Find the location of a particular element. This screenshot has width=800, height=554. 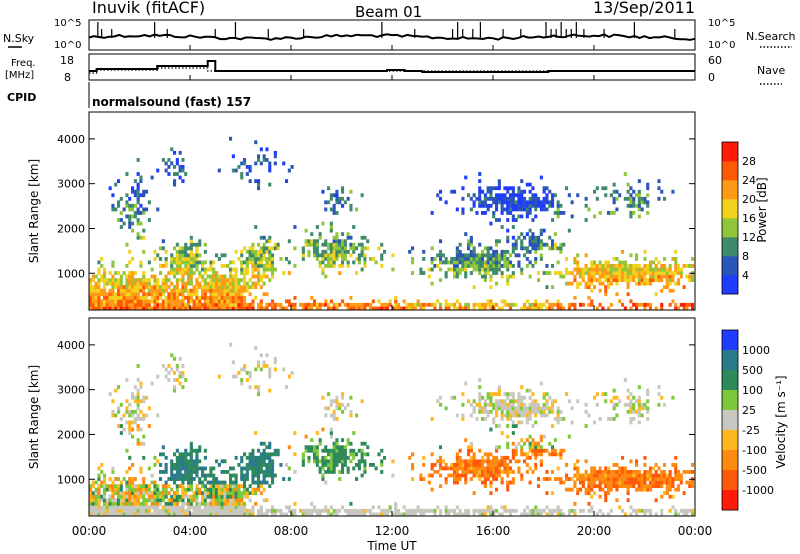

nave-label: Nave is located at coordinates (771, 70).